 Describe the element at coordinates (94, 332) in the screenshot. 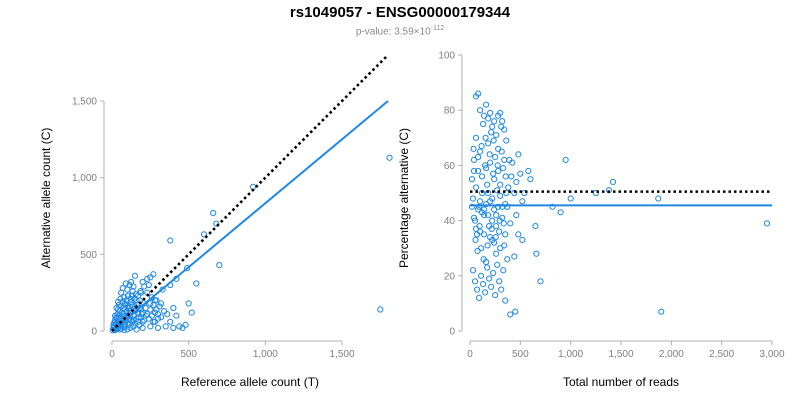

I see `panel1-y-tick-label: 0` at that location.